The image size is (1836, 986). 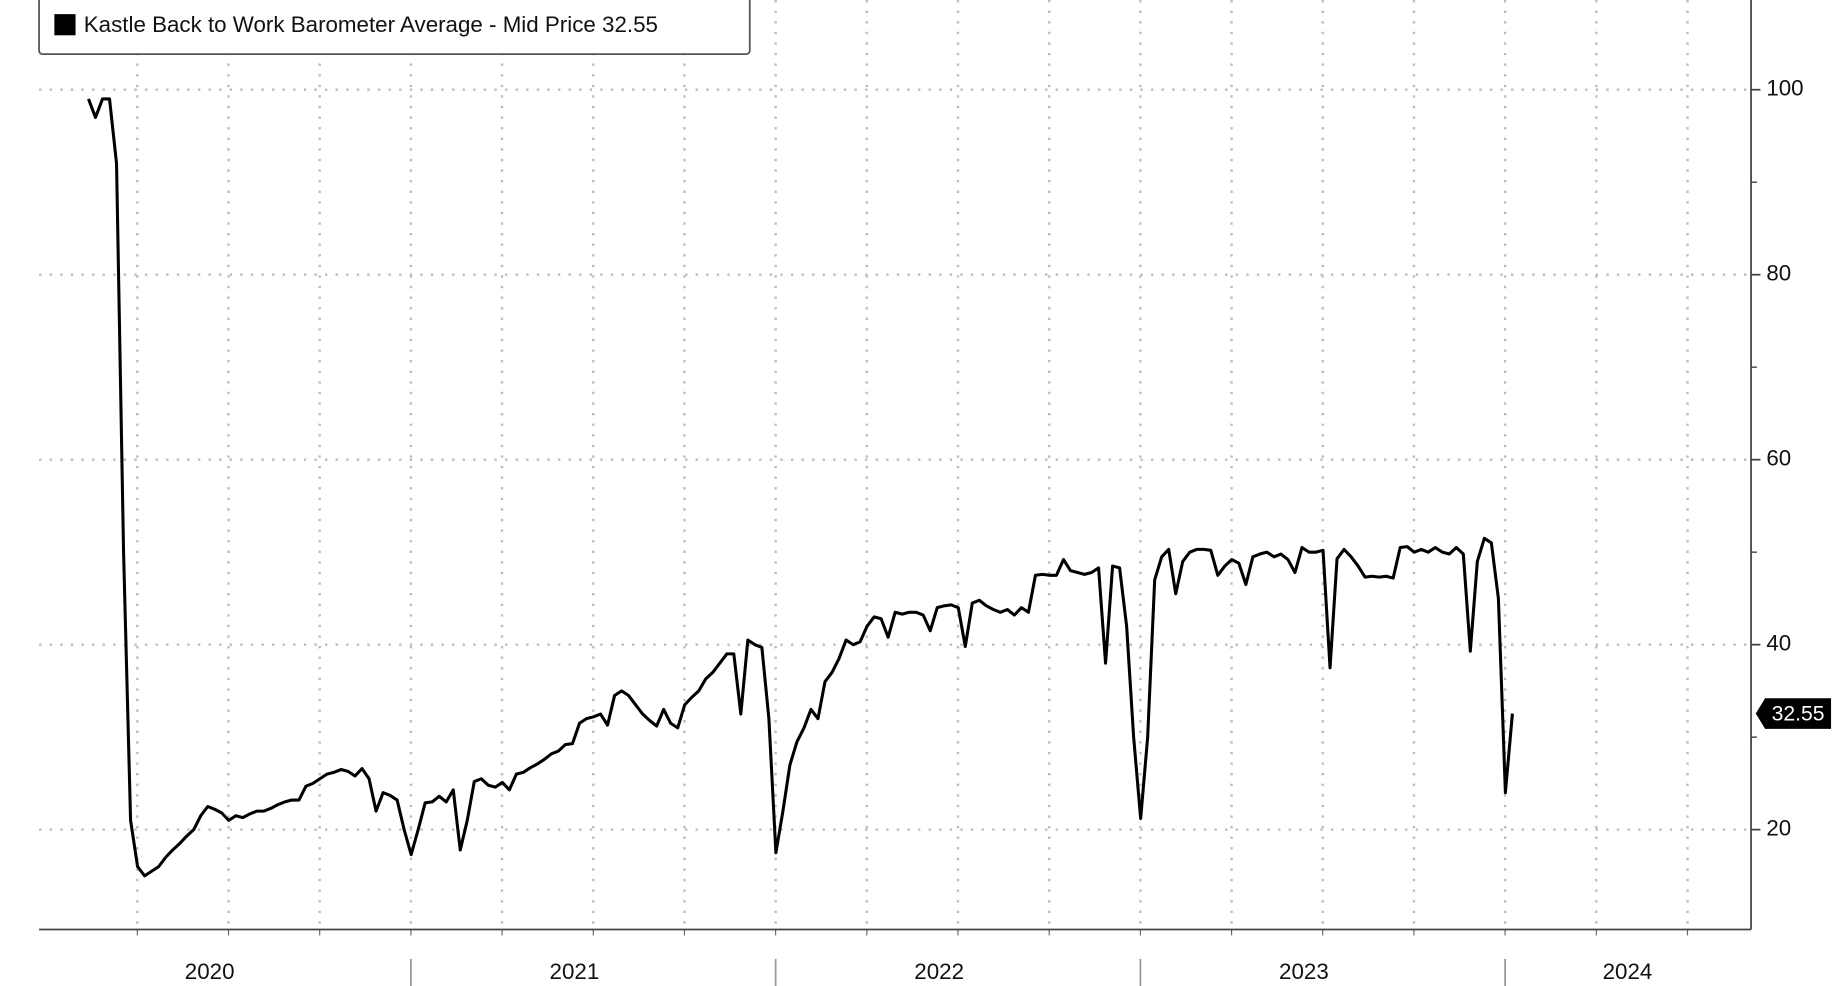 I want to click on x-tick-label: 2021, so click(x=575, y=971).